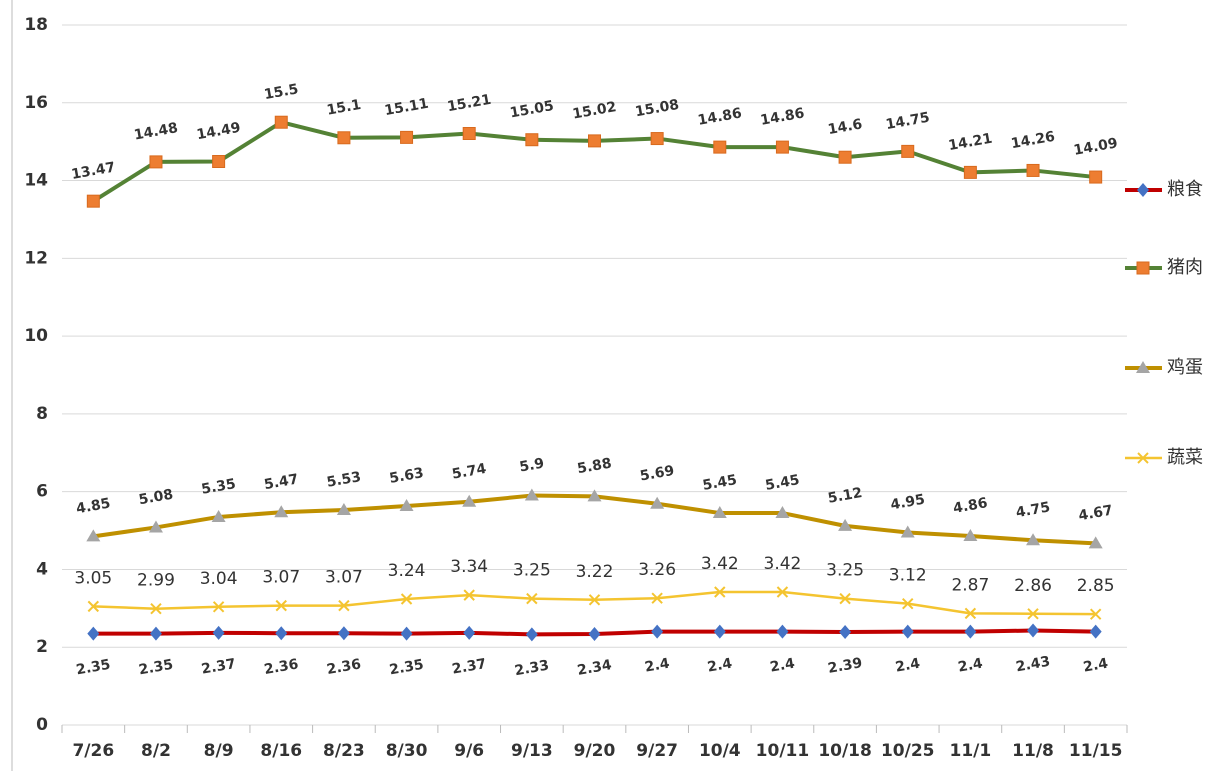 Image resolution: width=1209 pixels, height=771 pixels. What do you see at coordinates (406, 107) in the screenshot?
I see `data-label: 15.11` at bounding box center [406, 107].